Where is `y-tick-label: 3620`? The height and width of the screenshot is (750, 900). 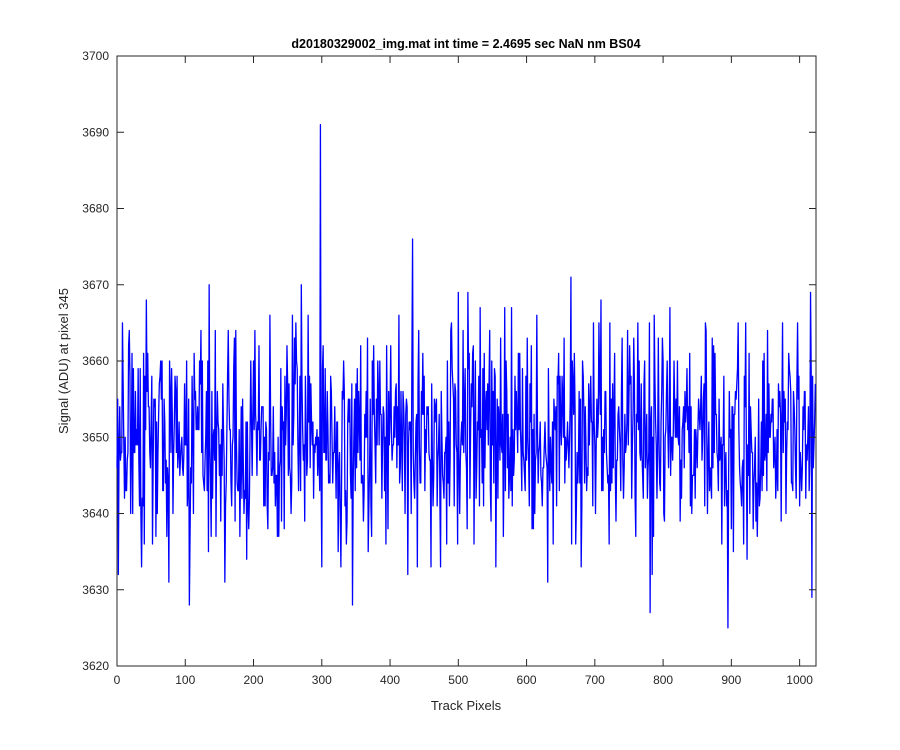 y-tick-label: 3620 is located at coordinates (95, 666).